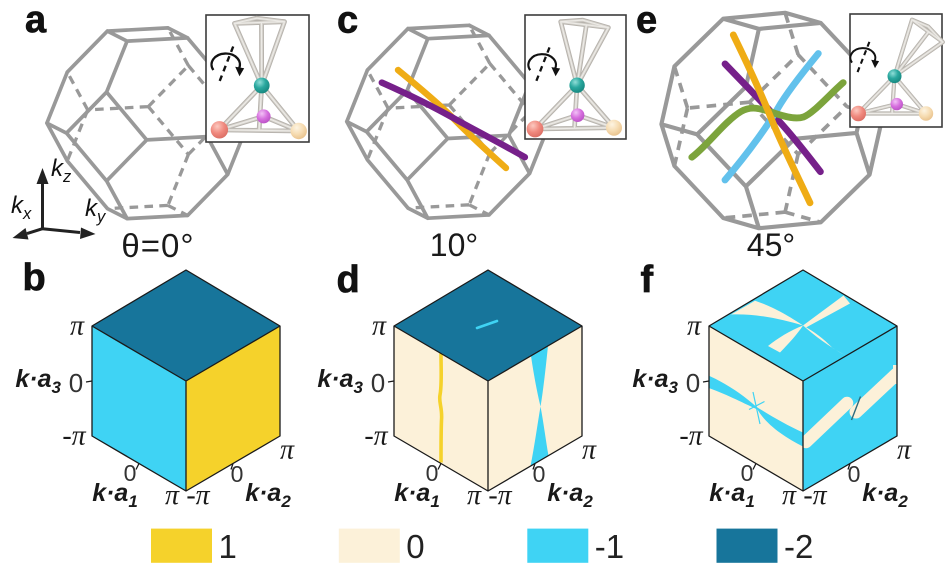 This screenshot has width=950, height=584. What do you see at coordinates (36, 20) in the screenshot?
I see `svg-text: a` at bounding box center [36, 20].